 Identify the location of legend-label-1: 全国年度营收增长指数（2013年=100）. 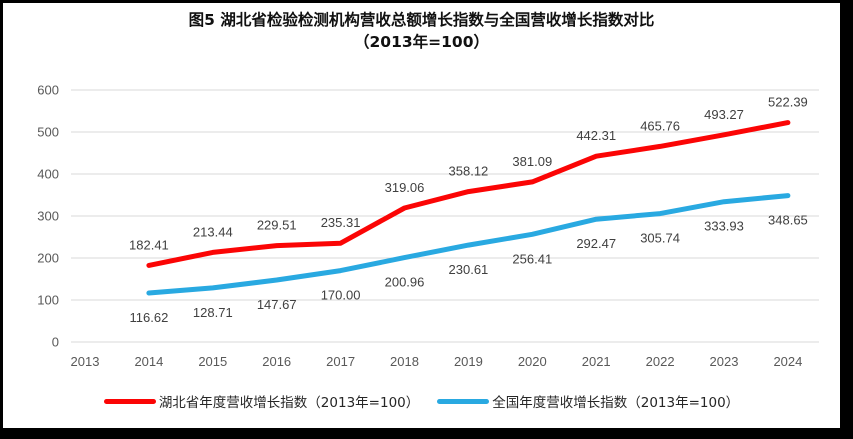
(616, 403).